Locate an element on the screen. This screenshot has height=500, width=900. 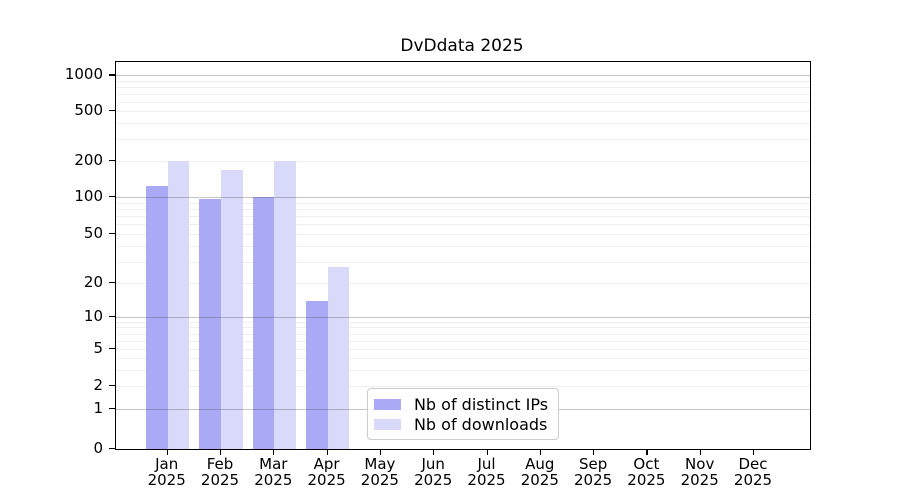
x-tick-label: Dec 2025 is located at coordinates (753, 472).